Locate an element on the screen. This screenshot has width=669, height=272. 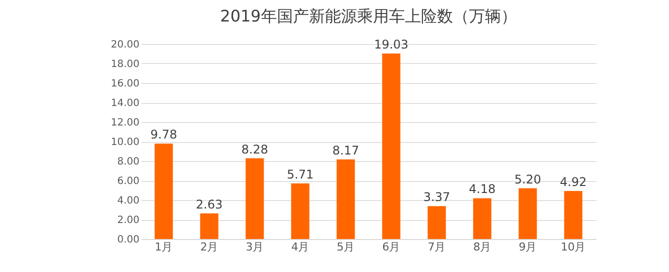
x-tick-label: 6月 is located at coordinates (391, 247).